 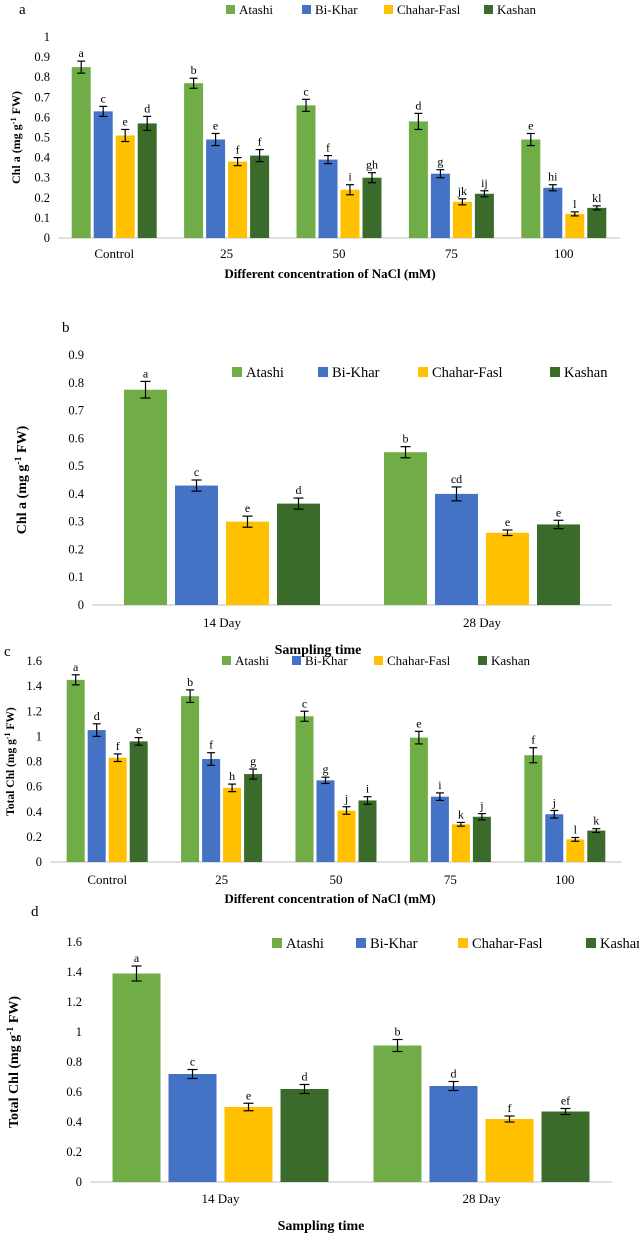 I want to click on y-tick-label: 0.7, so click(x=42, y=97).